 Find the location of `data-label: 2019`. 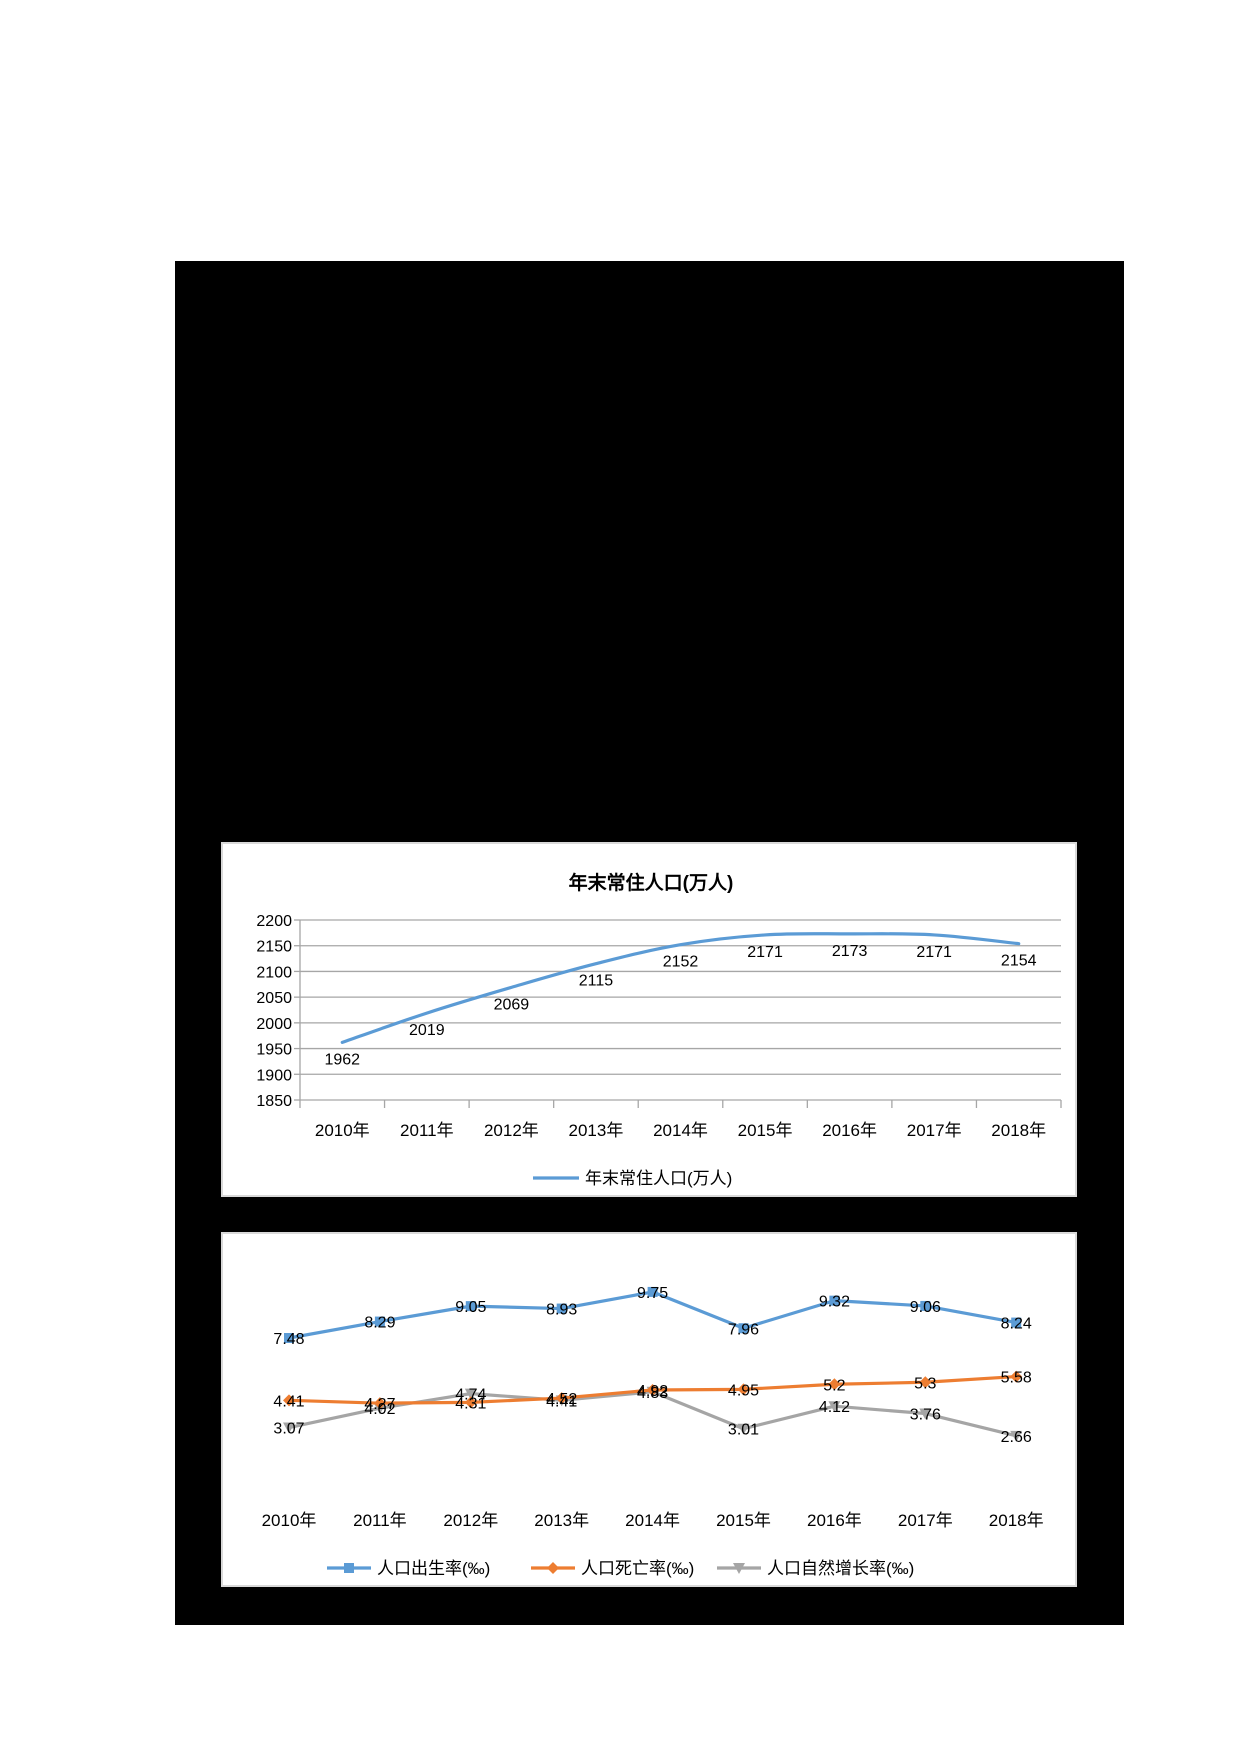

data-label: 2019 is located at coordinates (427, 1030).